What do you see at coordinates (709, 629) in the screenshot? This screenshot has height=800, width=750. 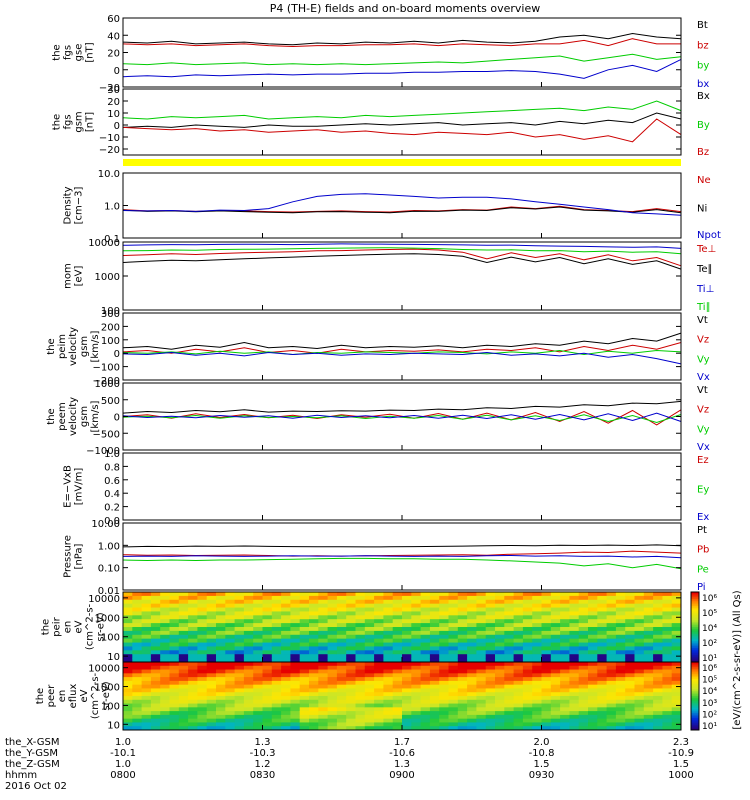 I see `colorbar-tick-label: 10⁴` at bounding box center [709, 629].